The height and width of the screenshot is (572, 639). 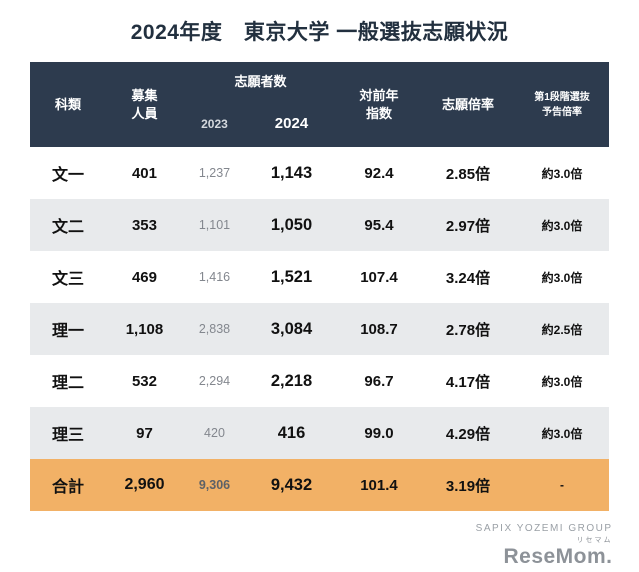 What do you see at coordinates (468, 330) in the screenshot?
I see `cell-ratio: 2.78倍` at bounding box center [468, 330].